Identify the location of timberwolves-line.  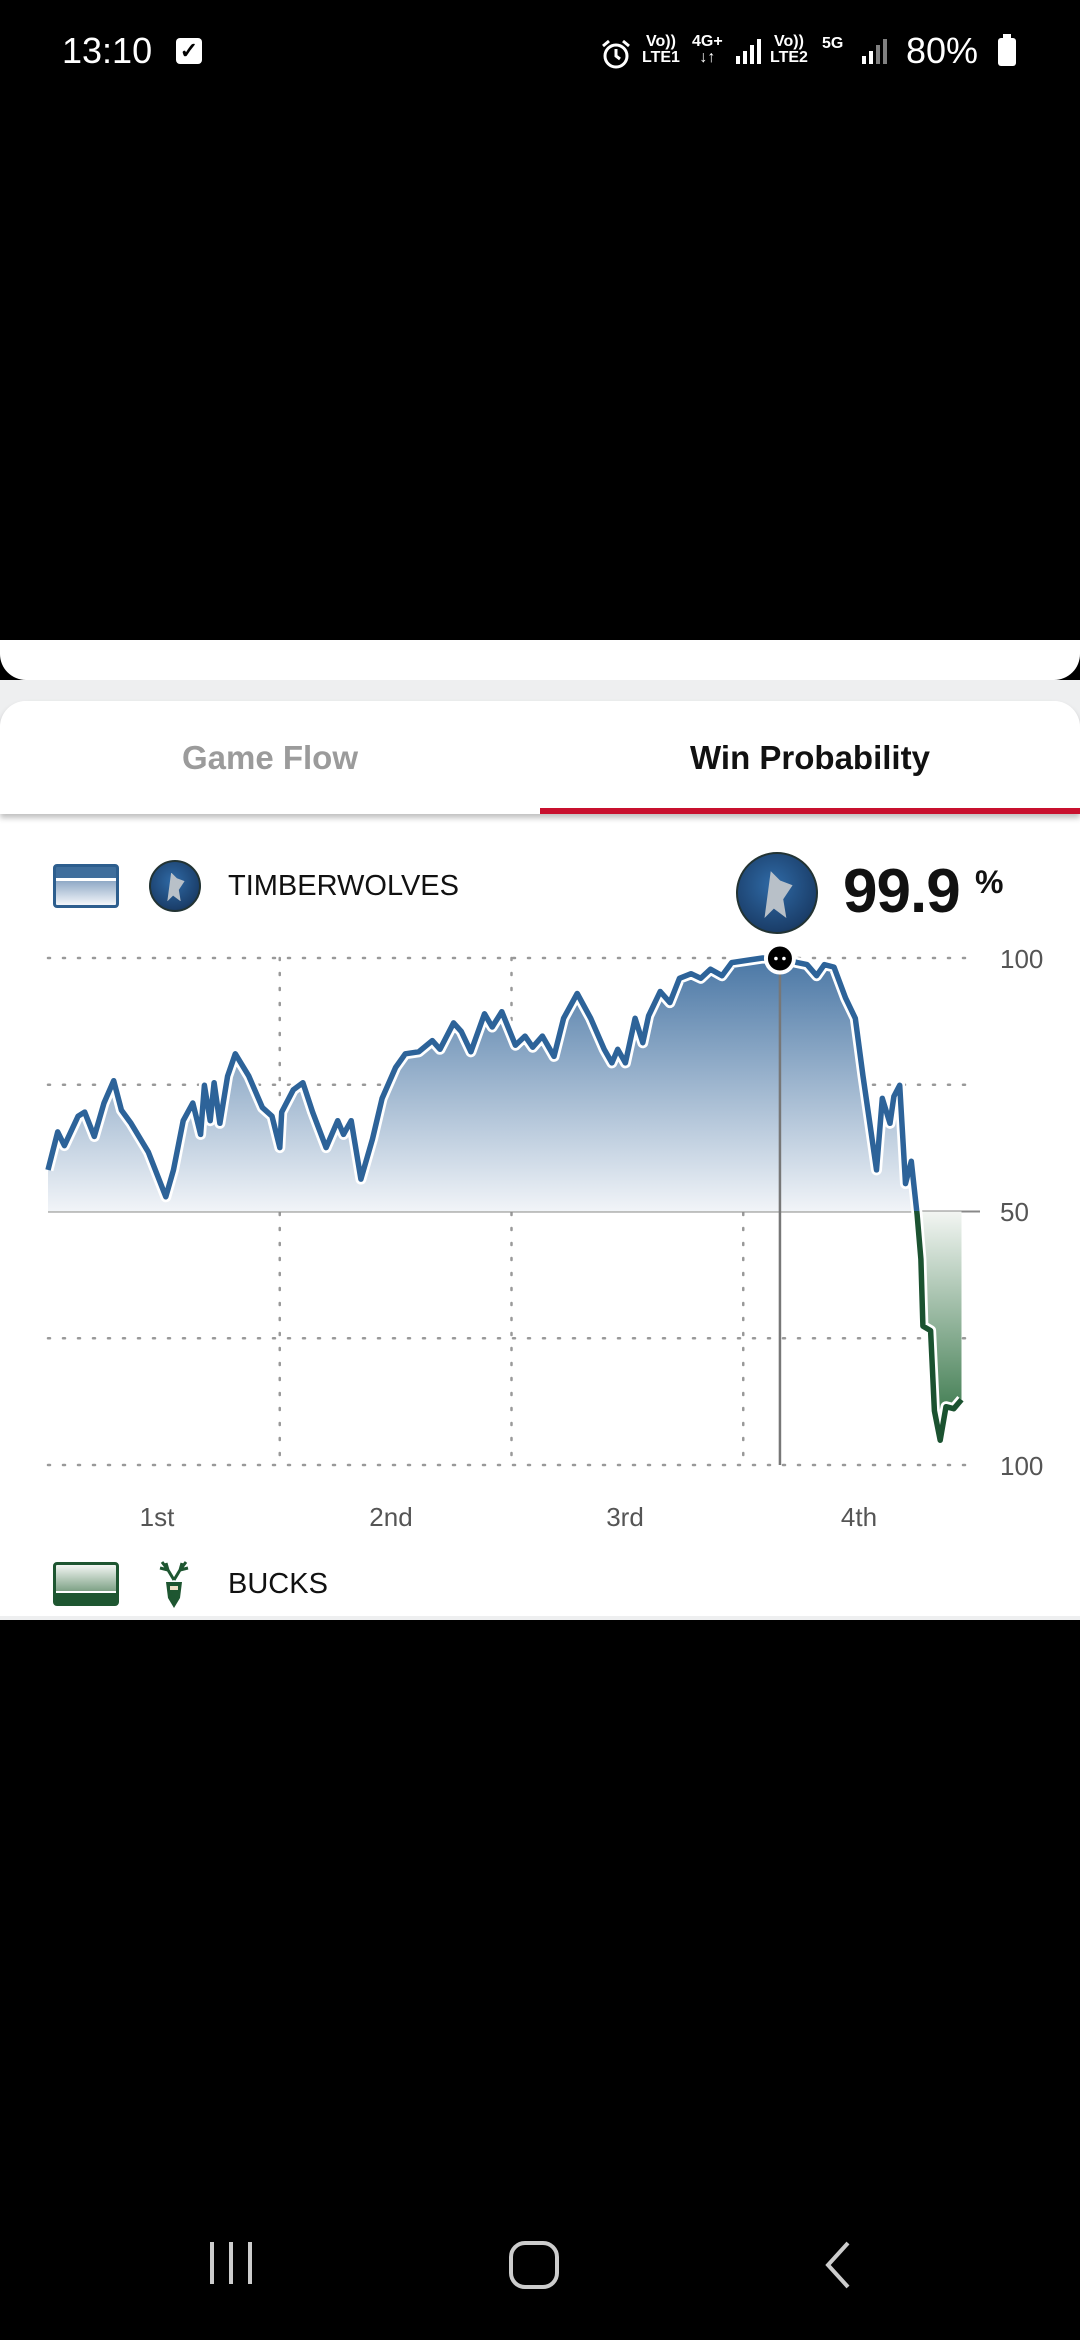
(482, 1083).